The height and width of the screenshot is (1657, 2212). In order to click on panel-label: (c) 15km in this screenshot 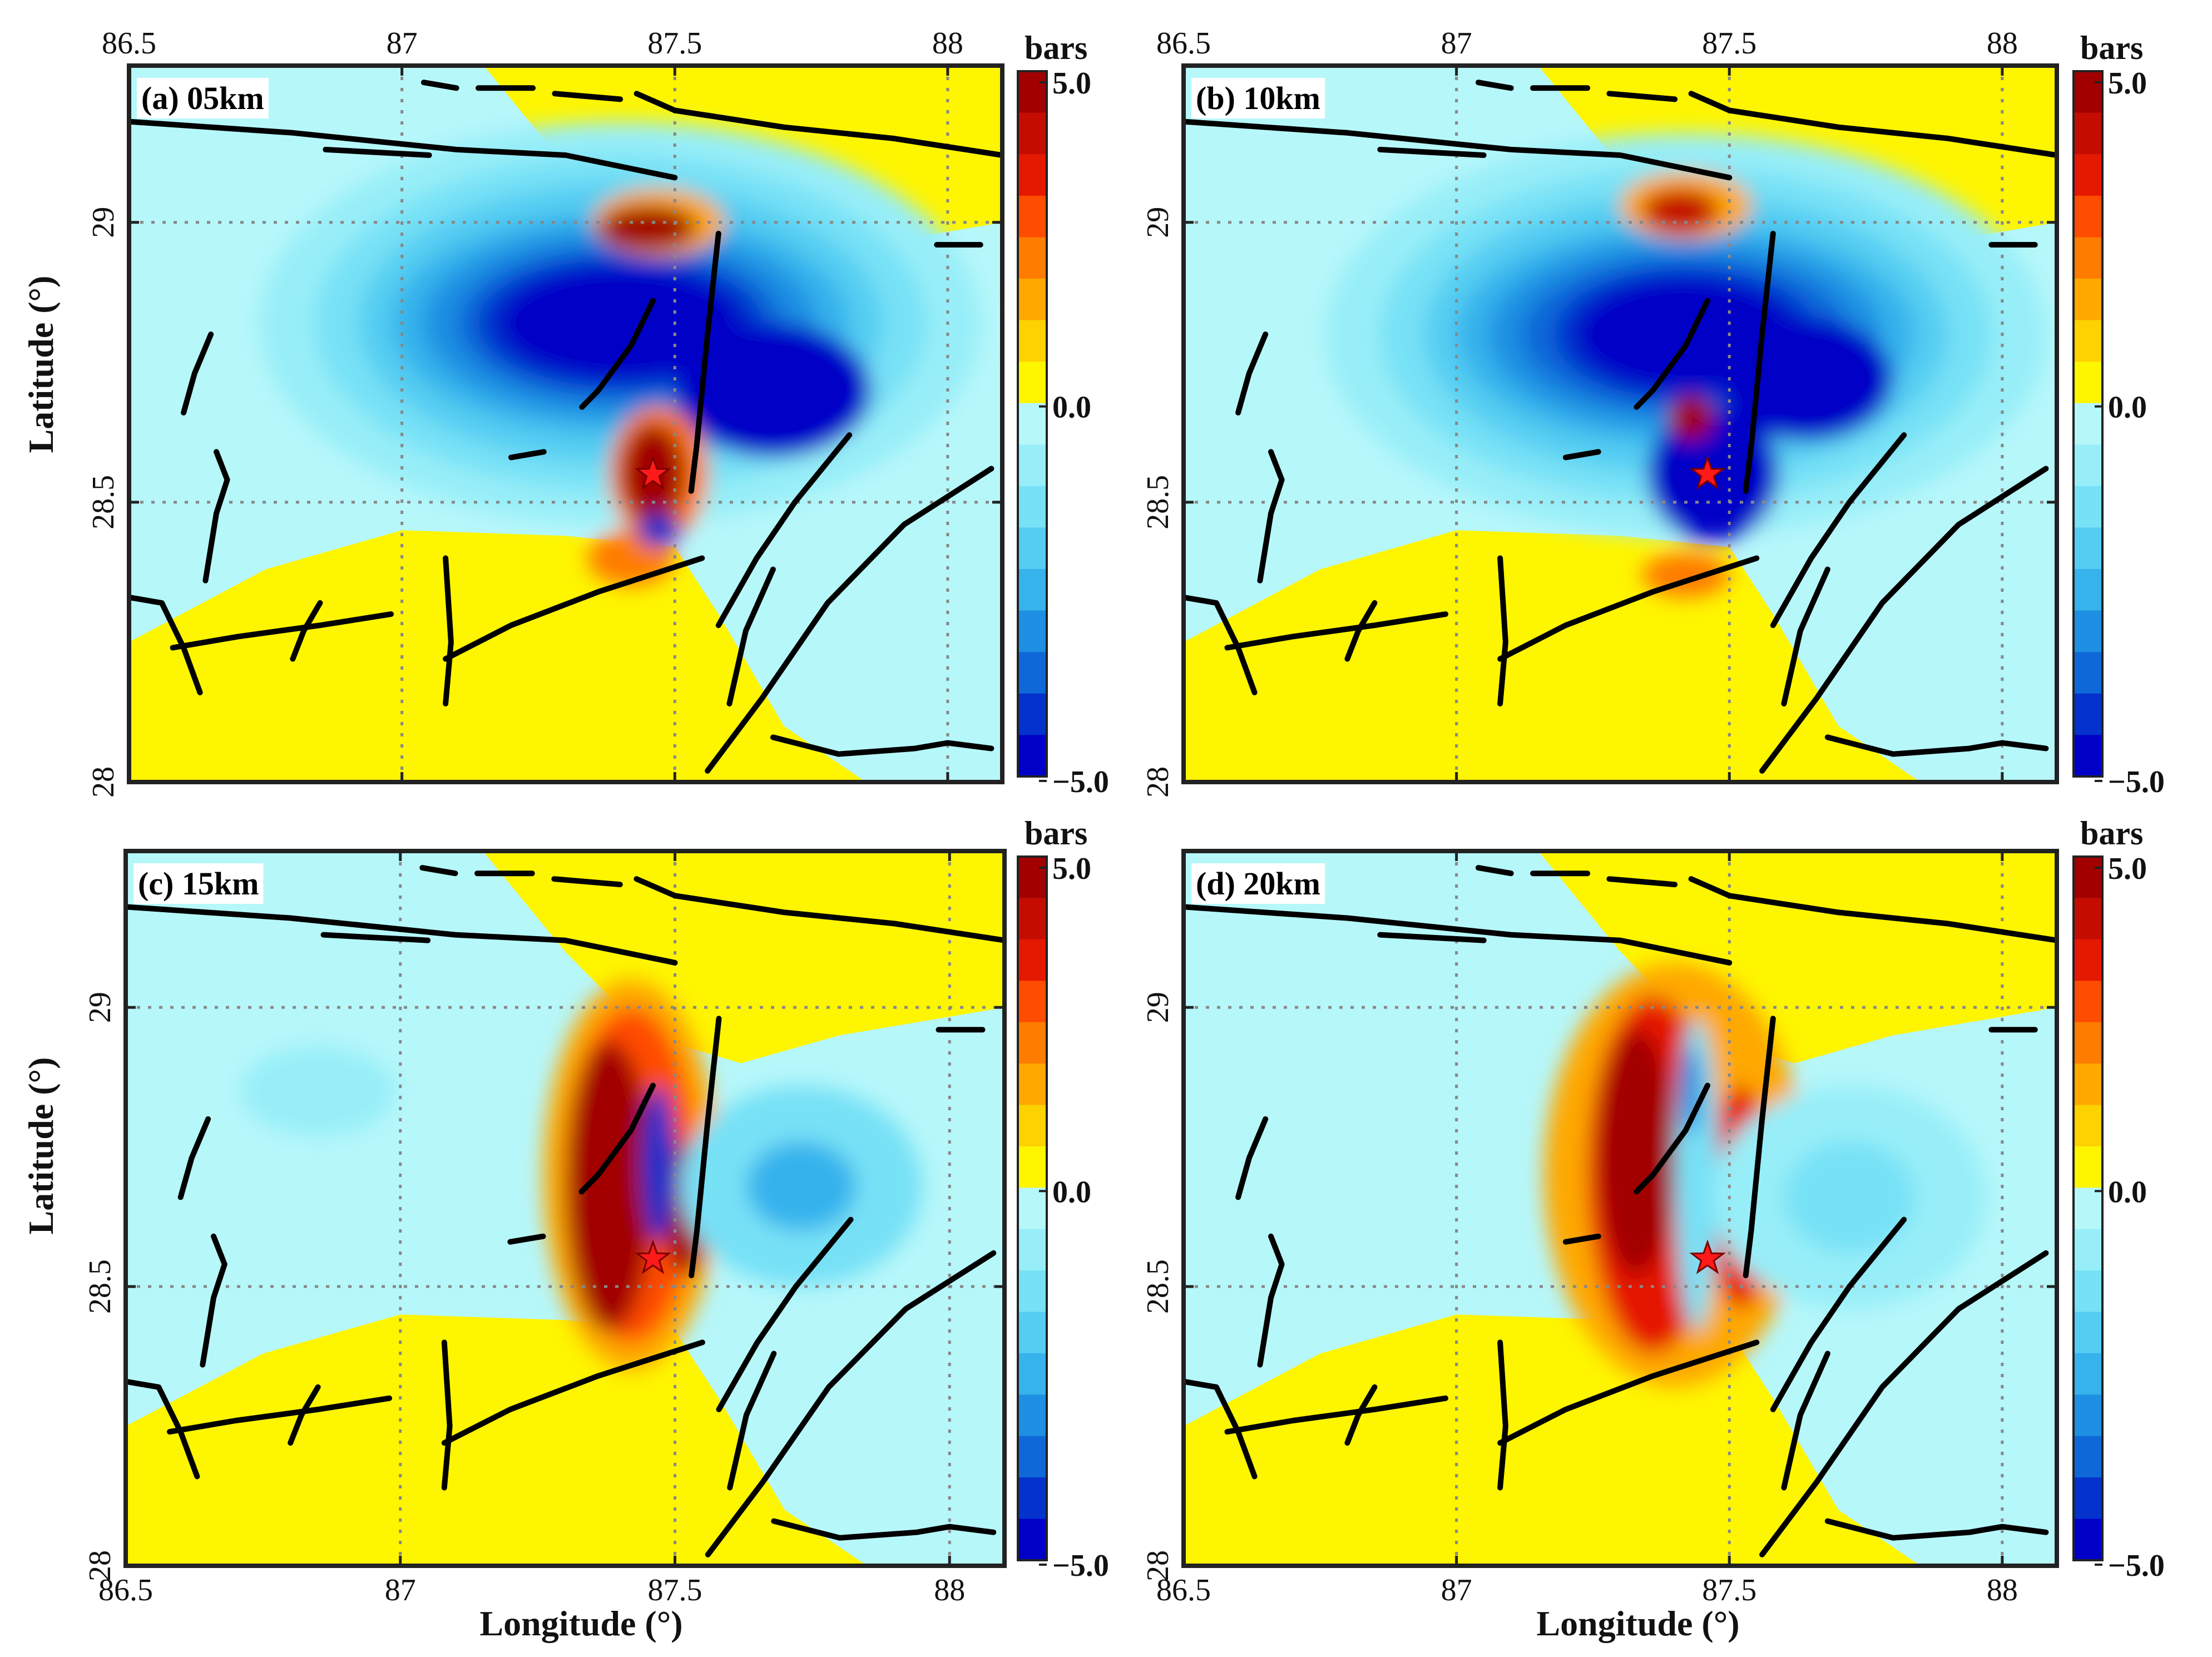, I will do `click(198, 884)`.